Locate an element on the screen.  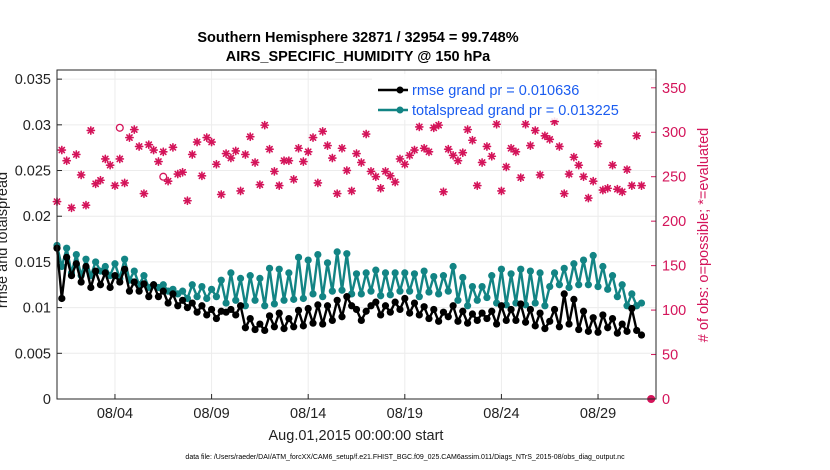
y2-tick-label: 300 is located at coordinates (674, 133).